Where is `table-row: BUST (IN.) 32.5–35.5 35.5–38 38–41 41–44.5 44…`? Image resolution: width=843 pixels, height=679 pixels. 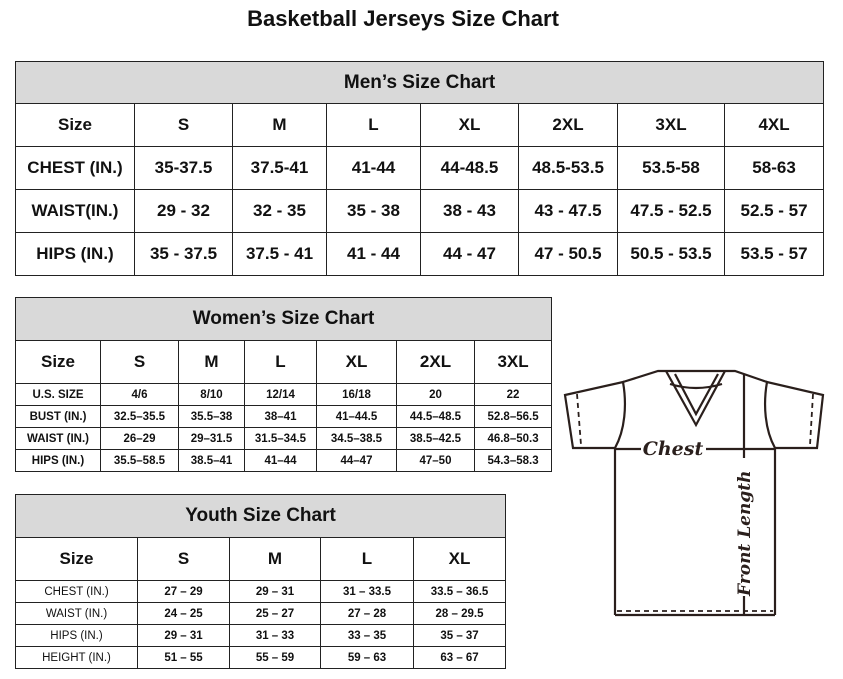 table-row: BUST (IN.) 32.5–35.5 35.5–38 38–41 41–44.5 44… is located at coordinates (284, 416).